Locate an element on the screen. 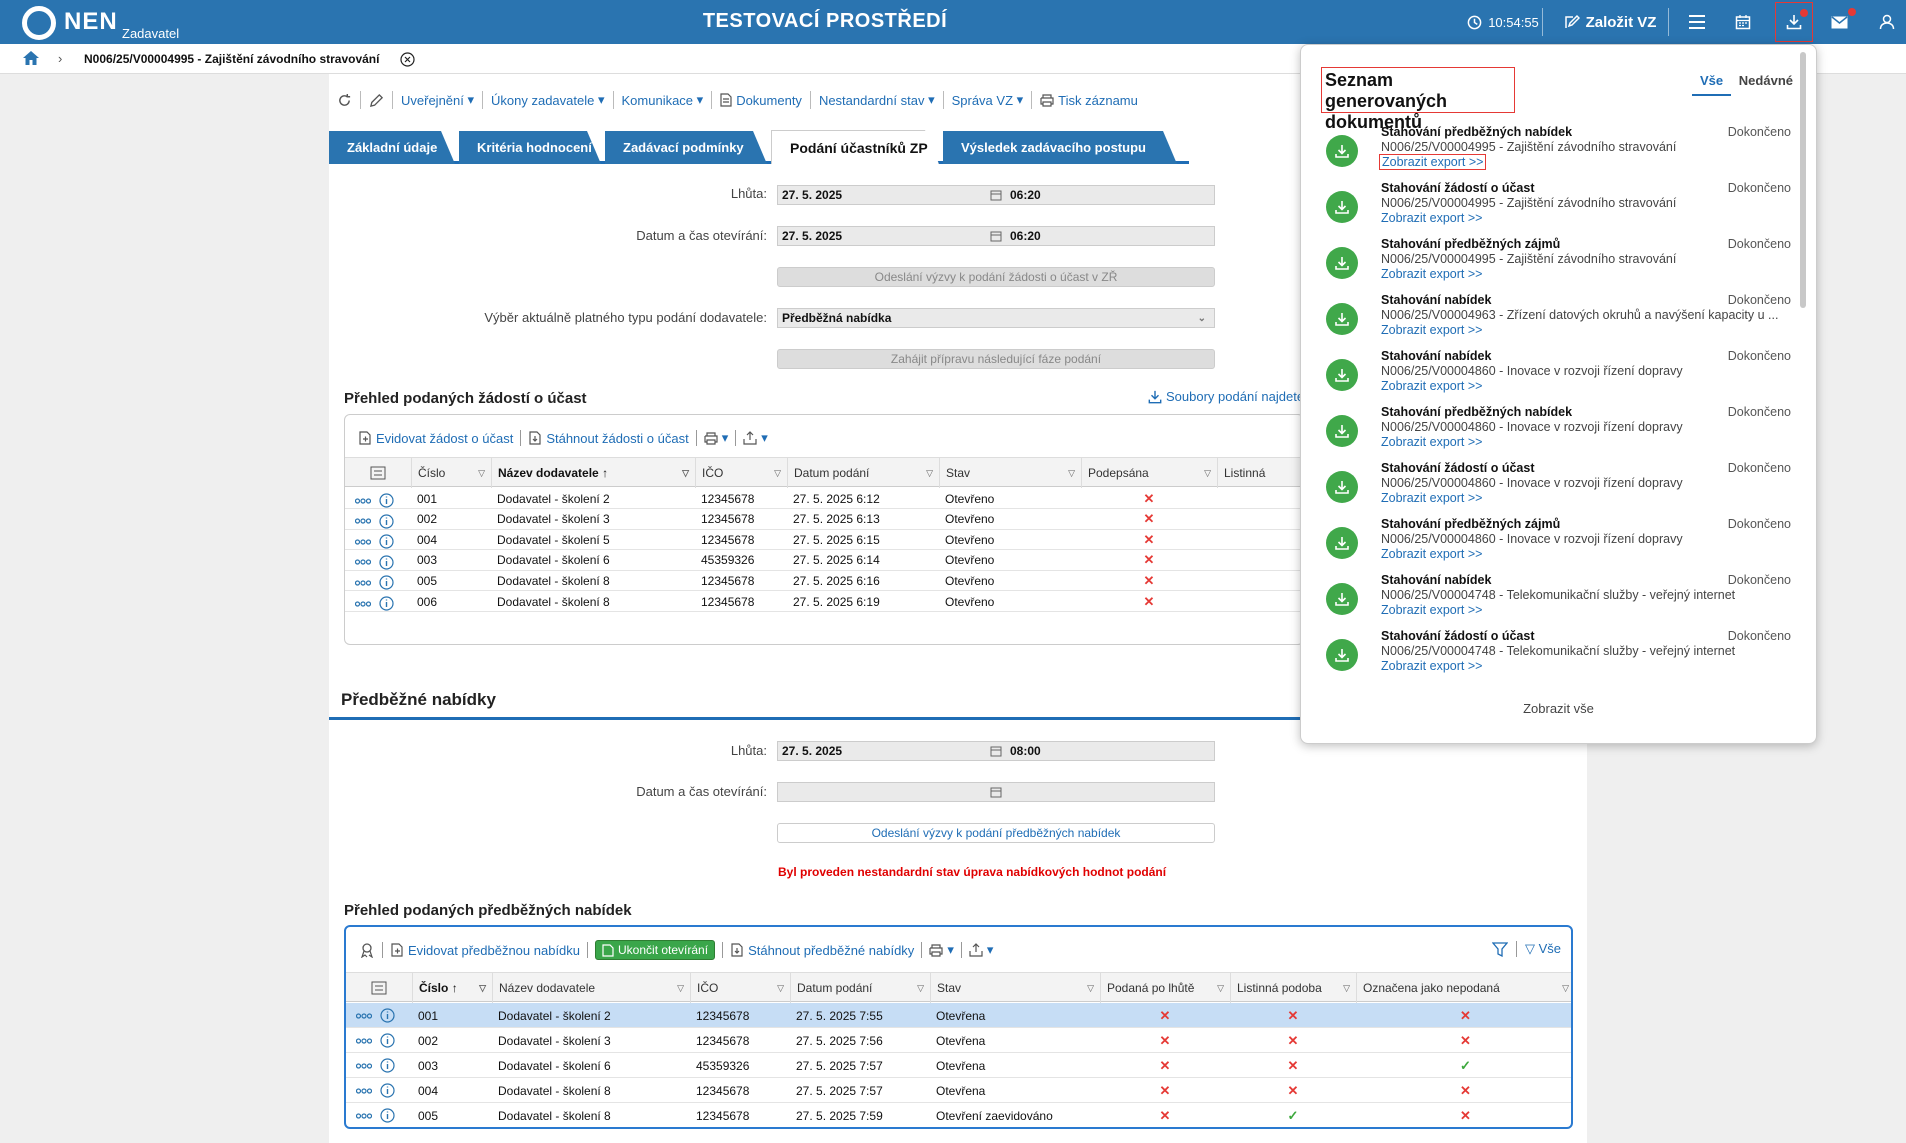 This screenshot has height=1143, width=1906. close-circle-icon is located at coordinates (407, 59).